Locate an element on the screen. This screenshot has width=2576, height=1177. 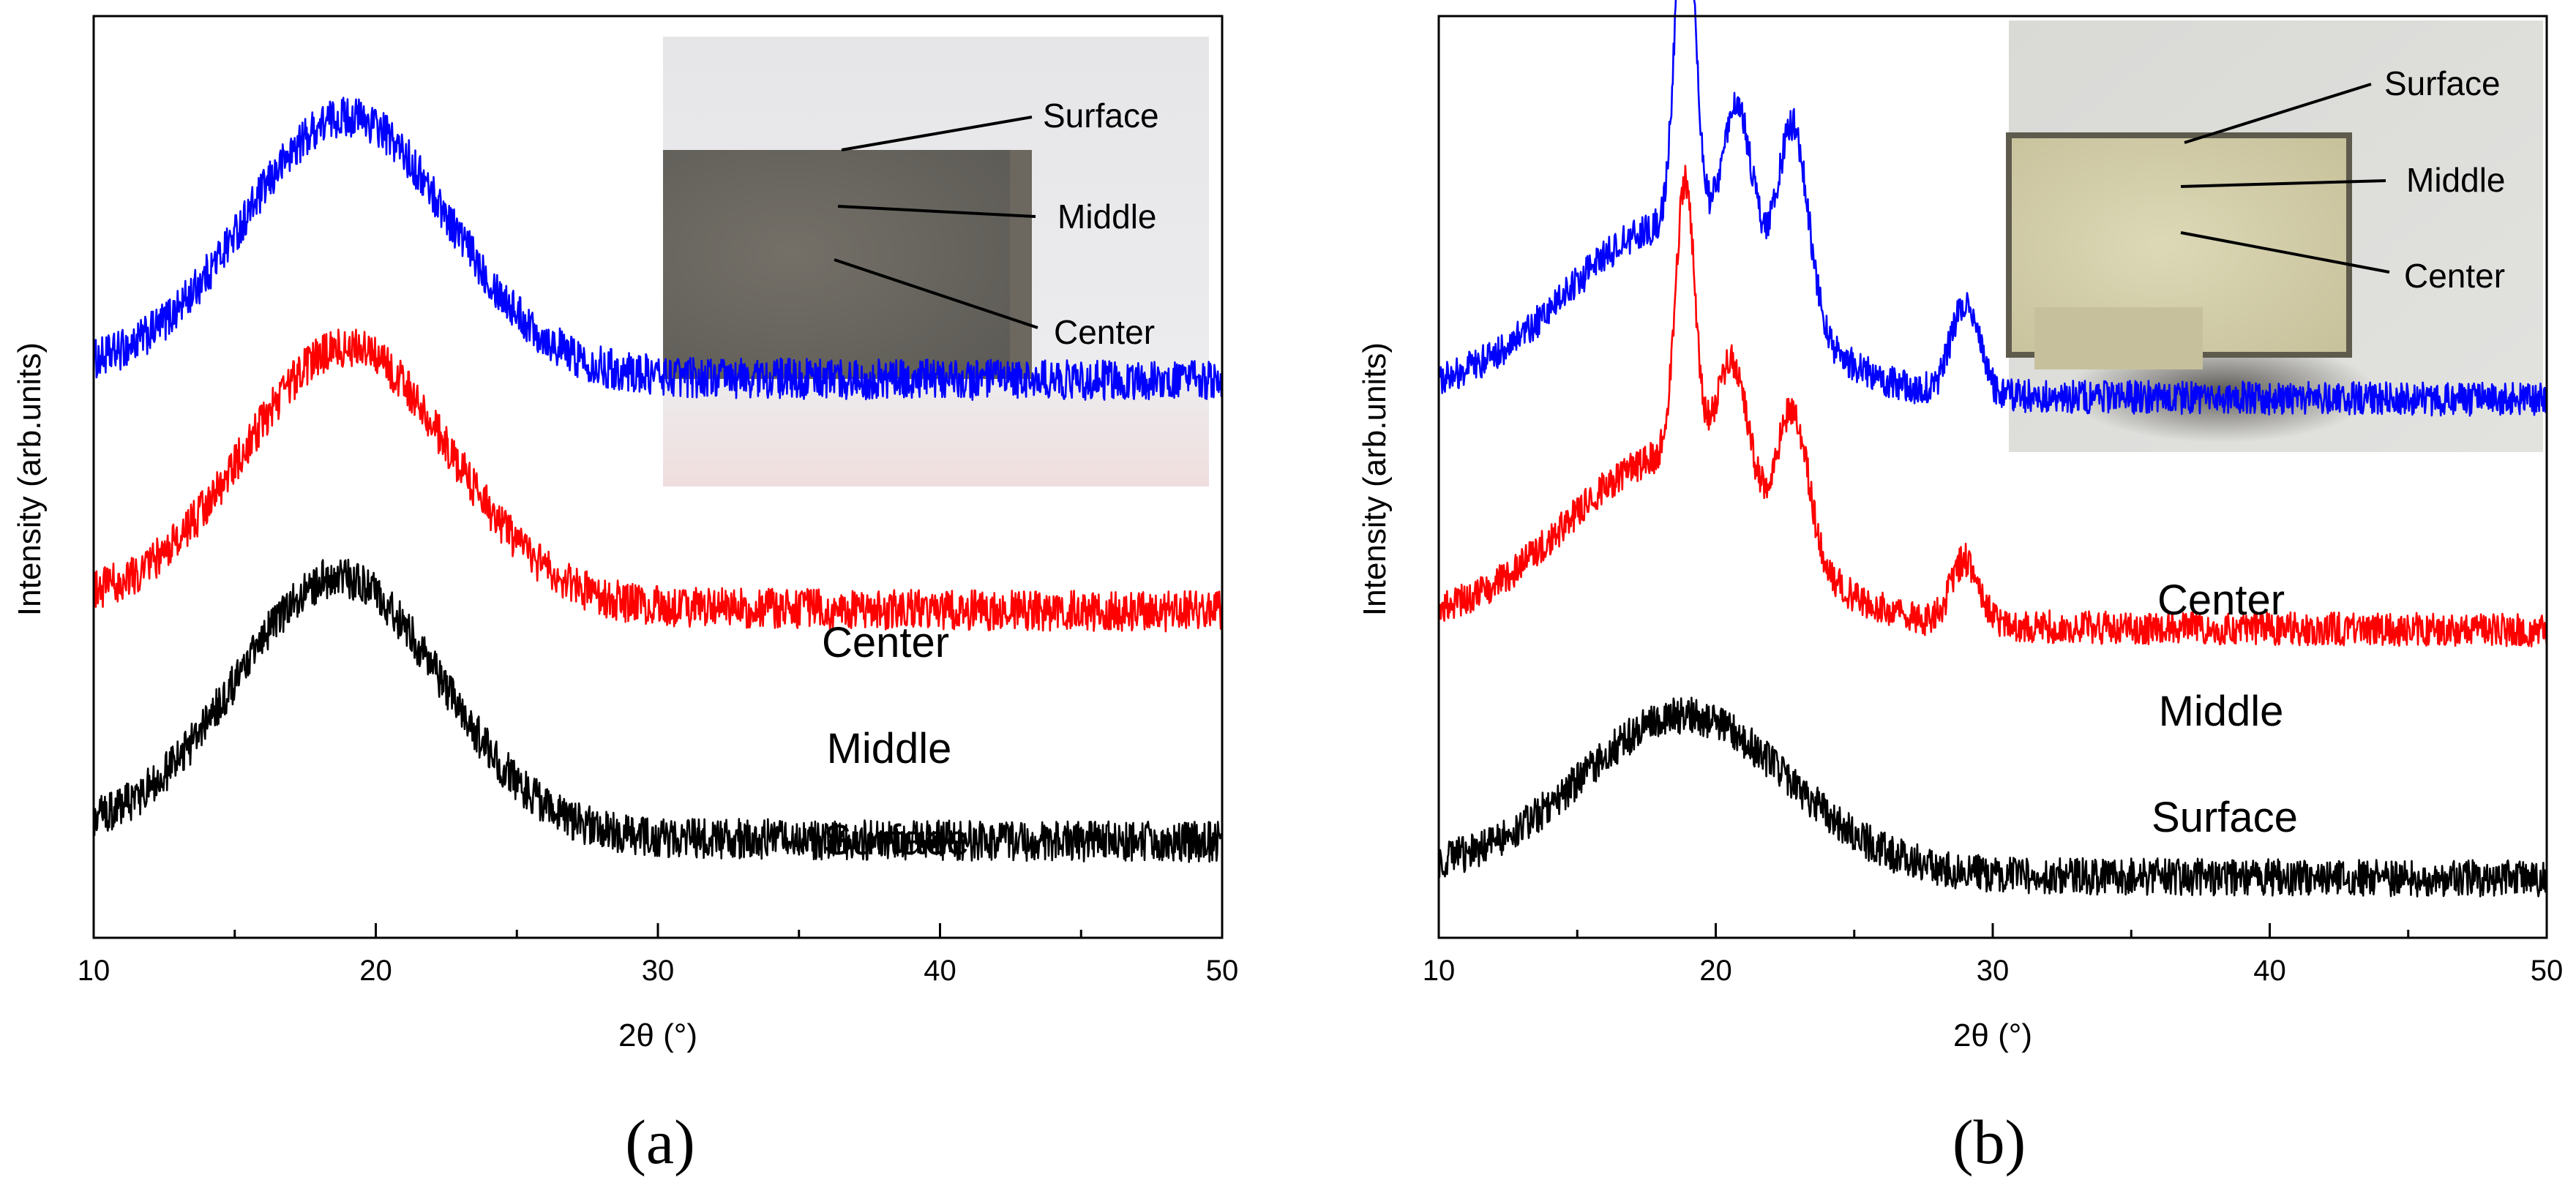
x-tick-label-b-30: 30 is located at coordinates (1993, 971).